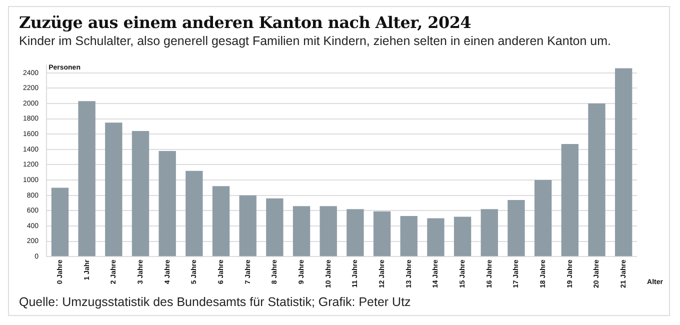 The width and height of the screenshot is (680, 325). Describe the element at coordinates (245, 22) in the screenshot. I see `chart-title: Zuzüge aus einem anderen Kanton nach Alter, 2024` at that location.